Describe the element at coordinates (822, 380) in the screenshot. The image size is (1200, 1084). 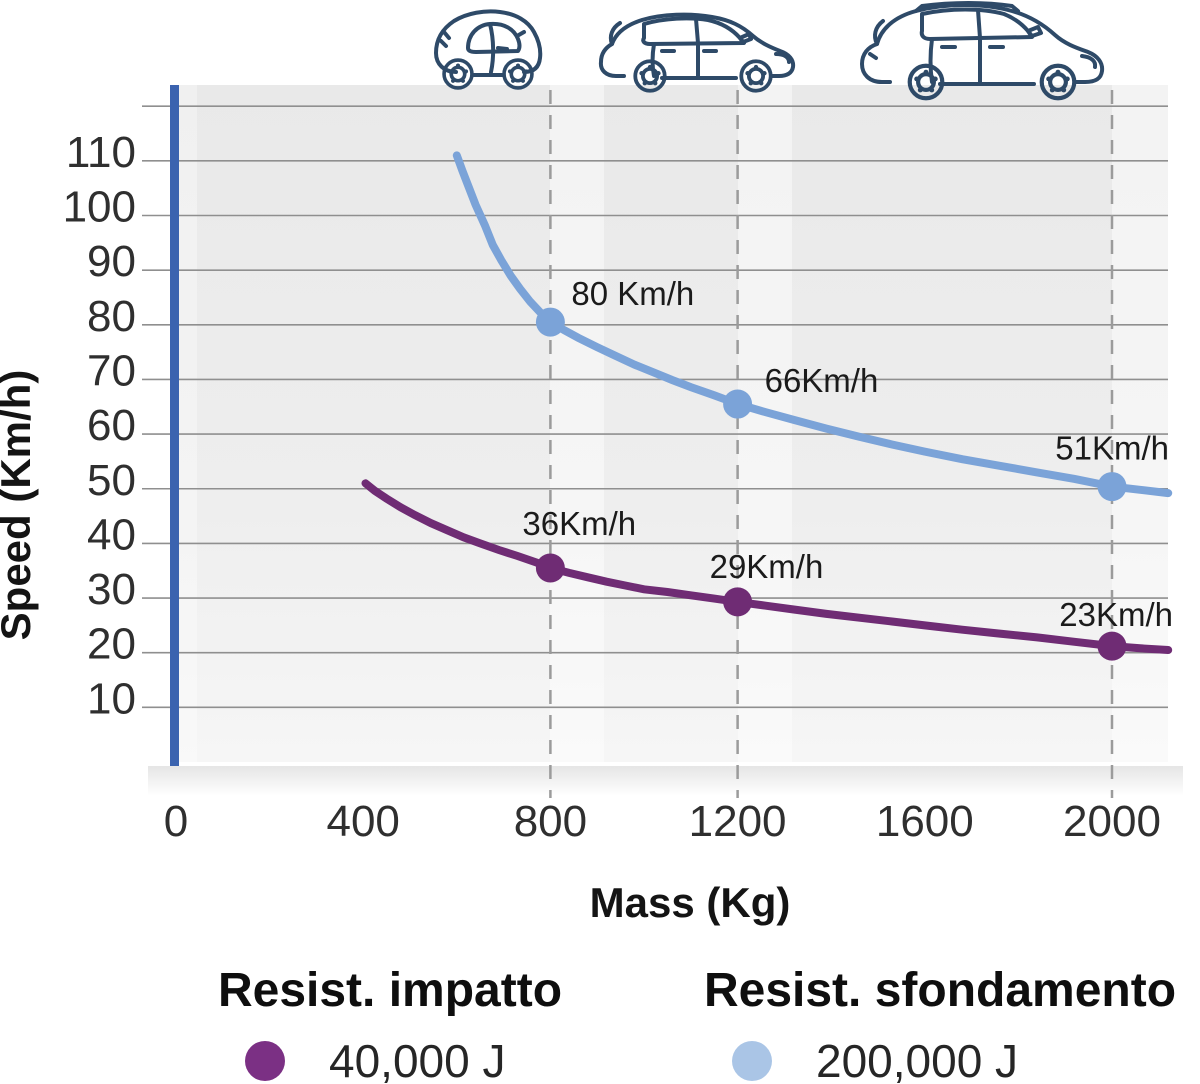
I see `sfondamento-point-label: 66Km/h` at that location.